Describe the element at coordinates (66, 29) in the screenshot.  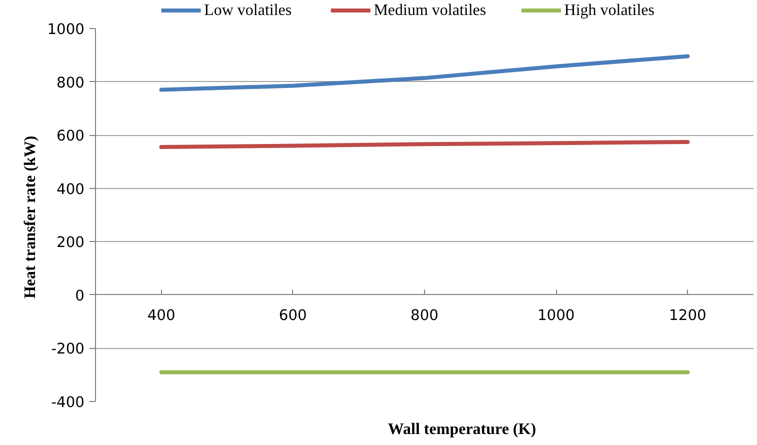
I see `y-tick-label: 1000` at that location.